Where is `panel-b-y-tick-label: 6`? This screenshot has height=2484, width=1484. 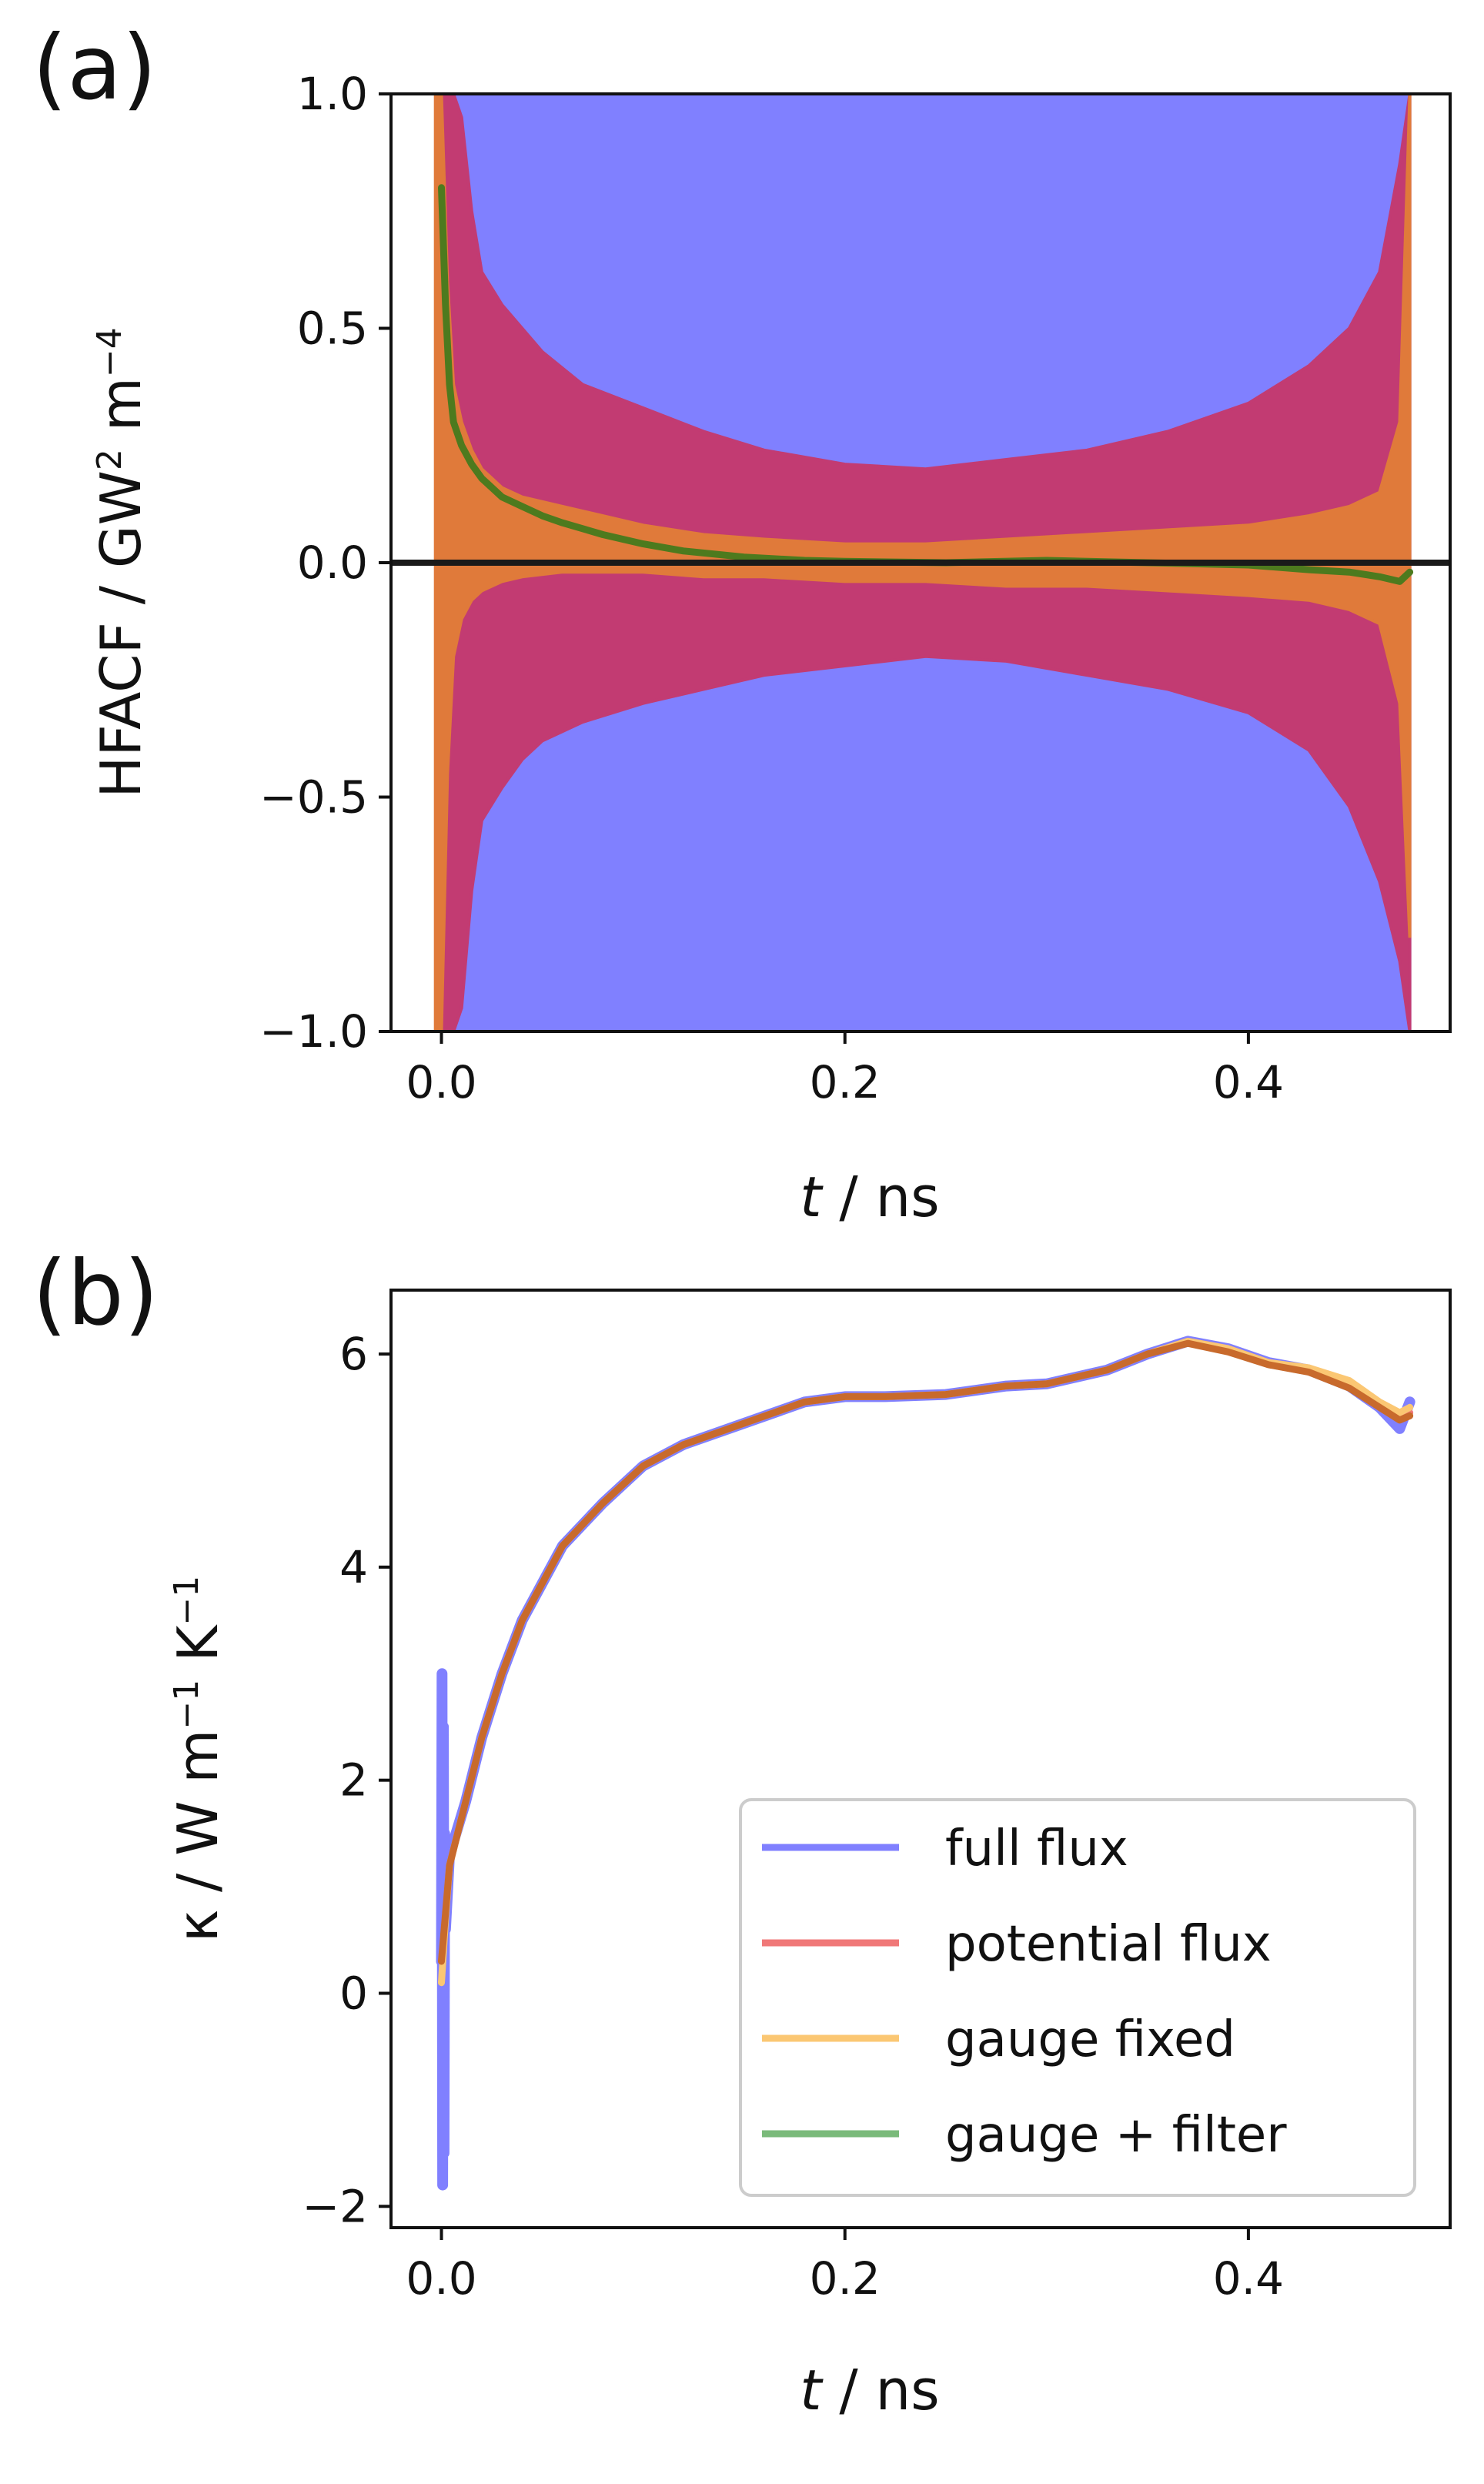 panel-b-y-tick-label: 6 is located at coordinates (353, 1354).